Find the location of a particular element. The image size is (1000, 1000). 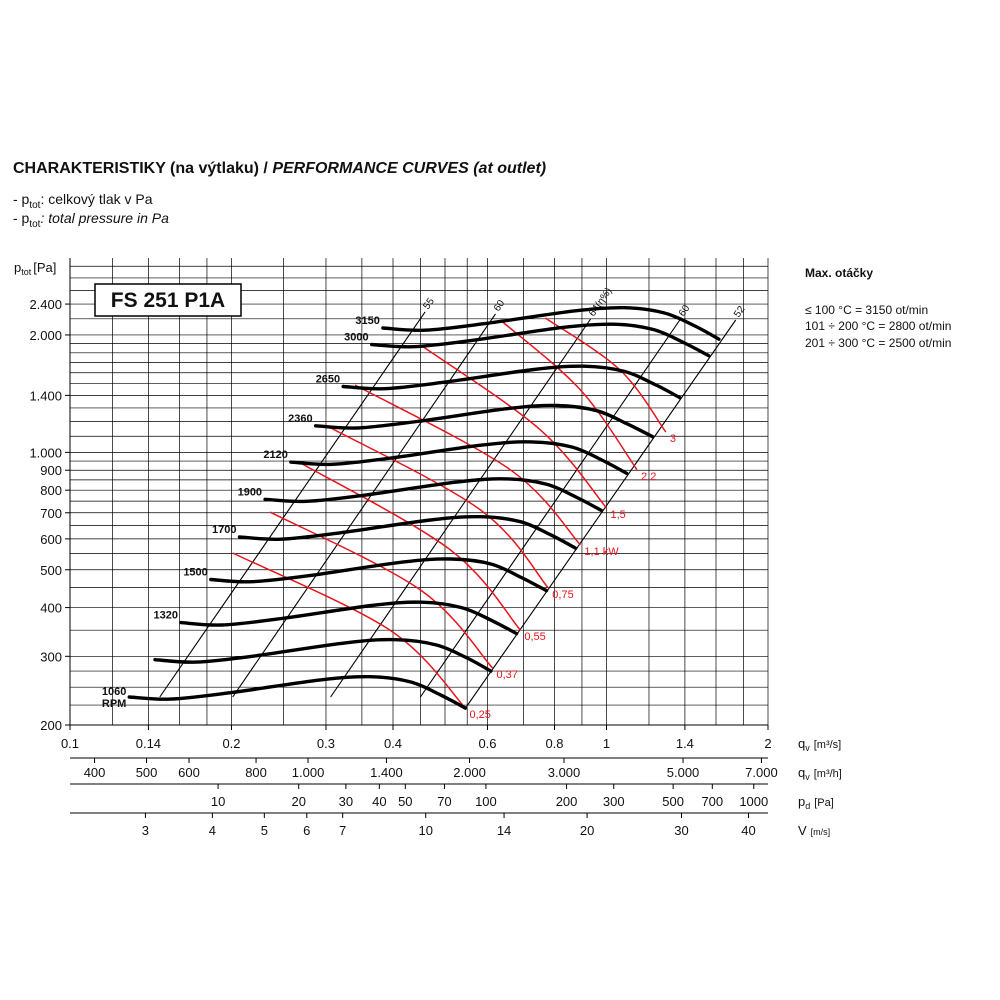

y-tick-label: 900 is located at coordinates (51, 470).